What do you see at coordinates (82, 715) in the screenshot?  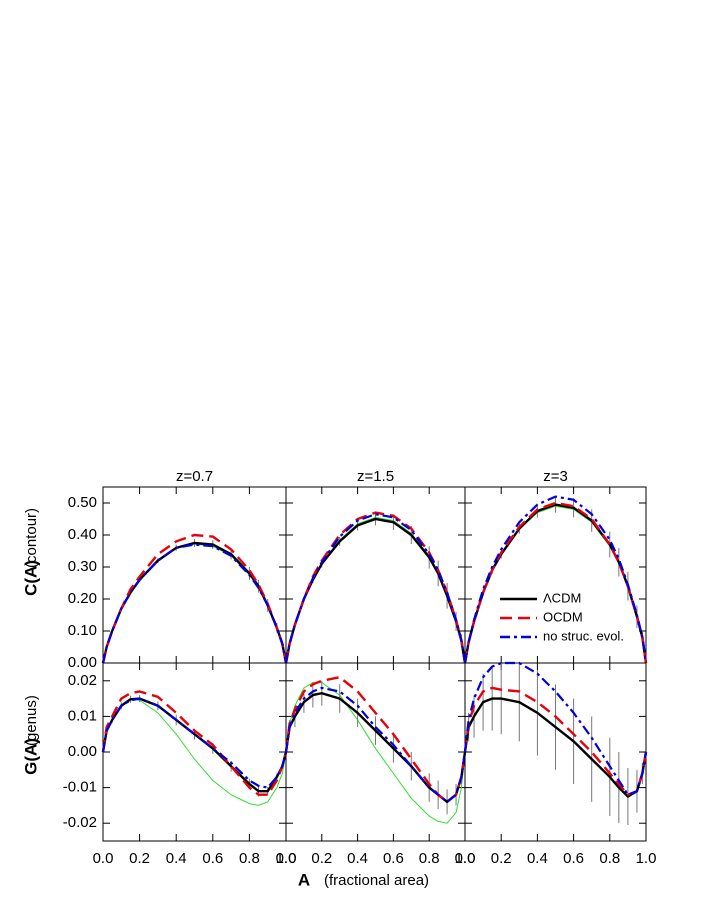 I see `y-tick-label: 0.01` at bounding box center [82, 715].